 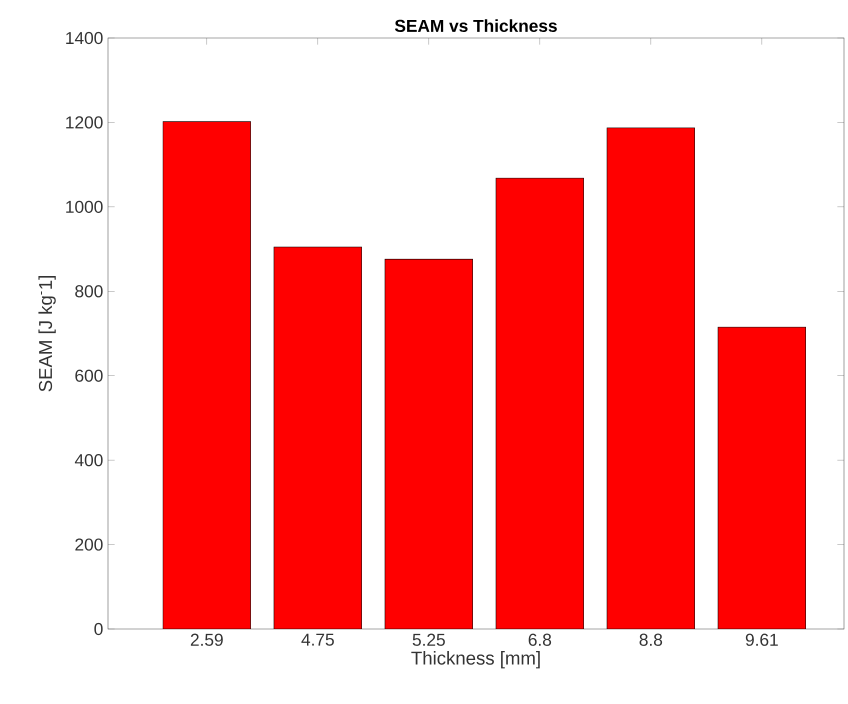 I want to click on x-tick-label: 9.61, so click(x=762, y=640).